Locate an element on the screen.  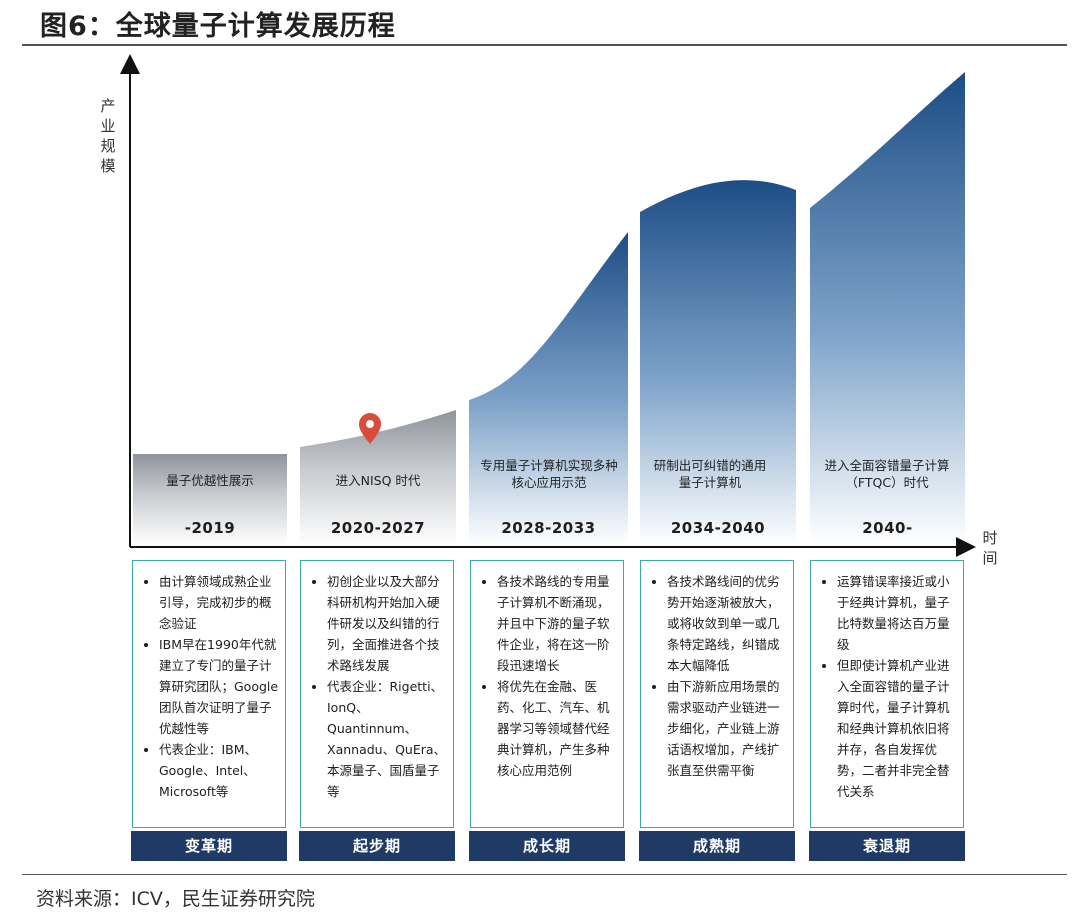
footer-divider is located at coordinates (544, 874).